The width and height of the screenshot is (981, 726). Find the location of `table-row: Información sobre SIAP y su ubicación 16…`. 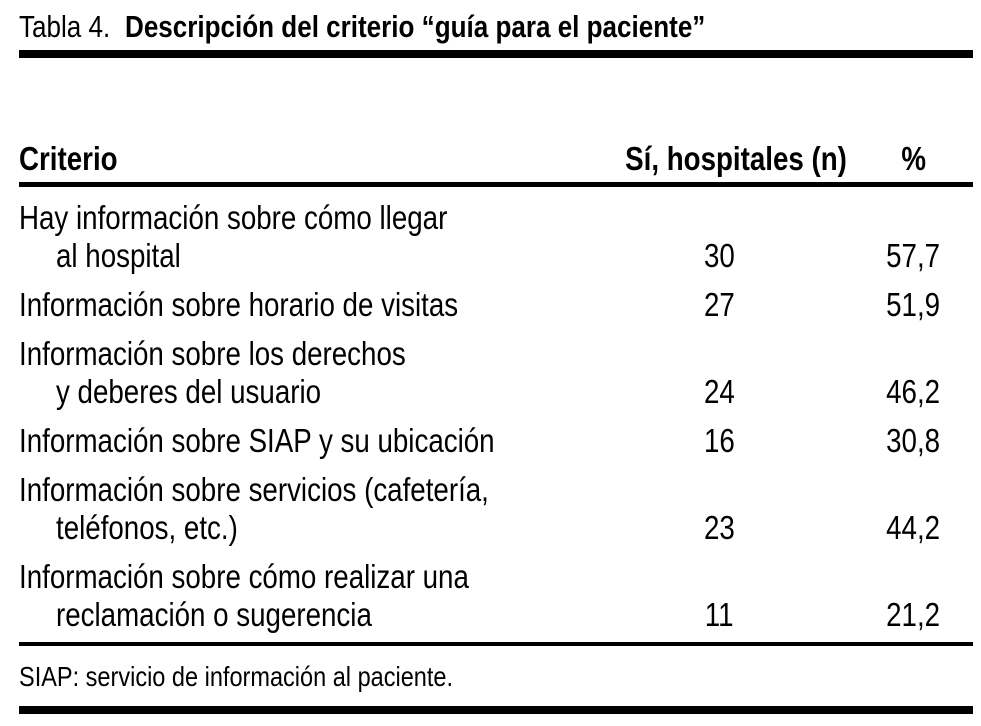

table-row: Información sobre SIAP y su ubicación 16… is located at coordinates (496, 441).